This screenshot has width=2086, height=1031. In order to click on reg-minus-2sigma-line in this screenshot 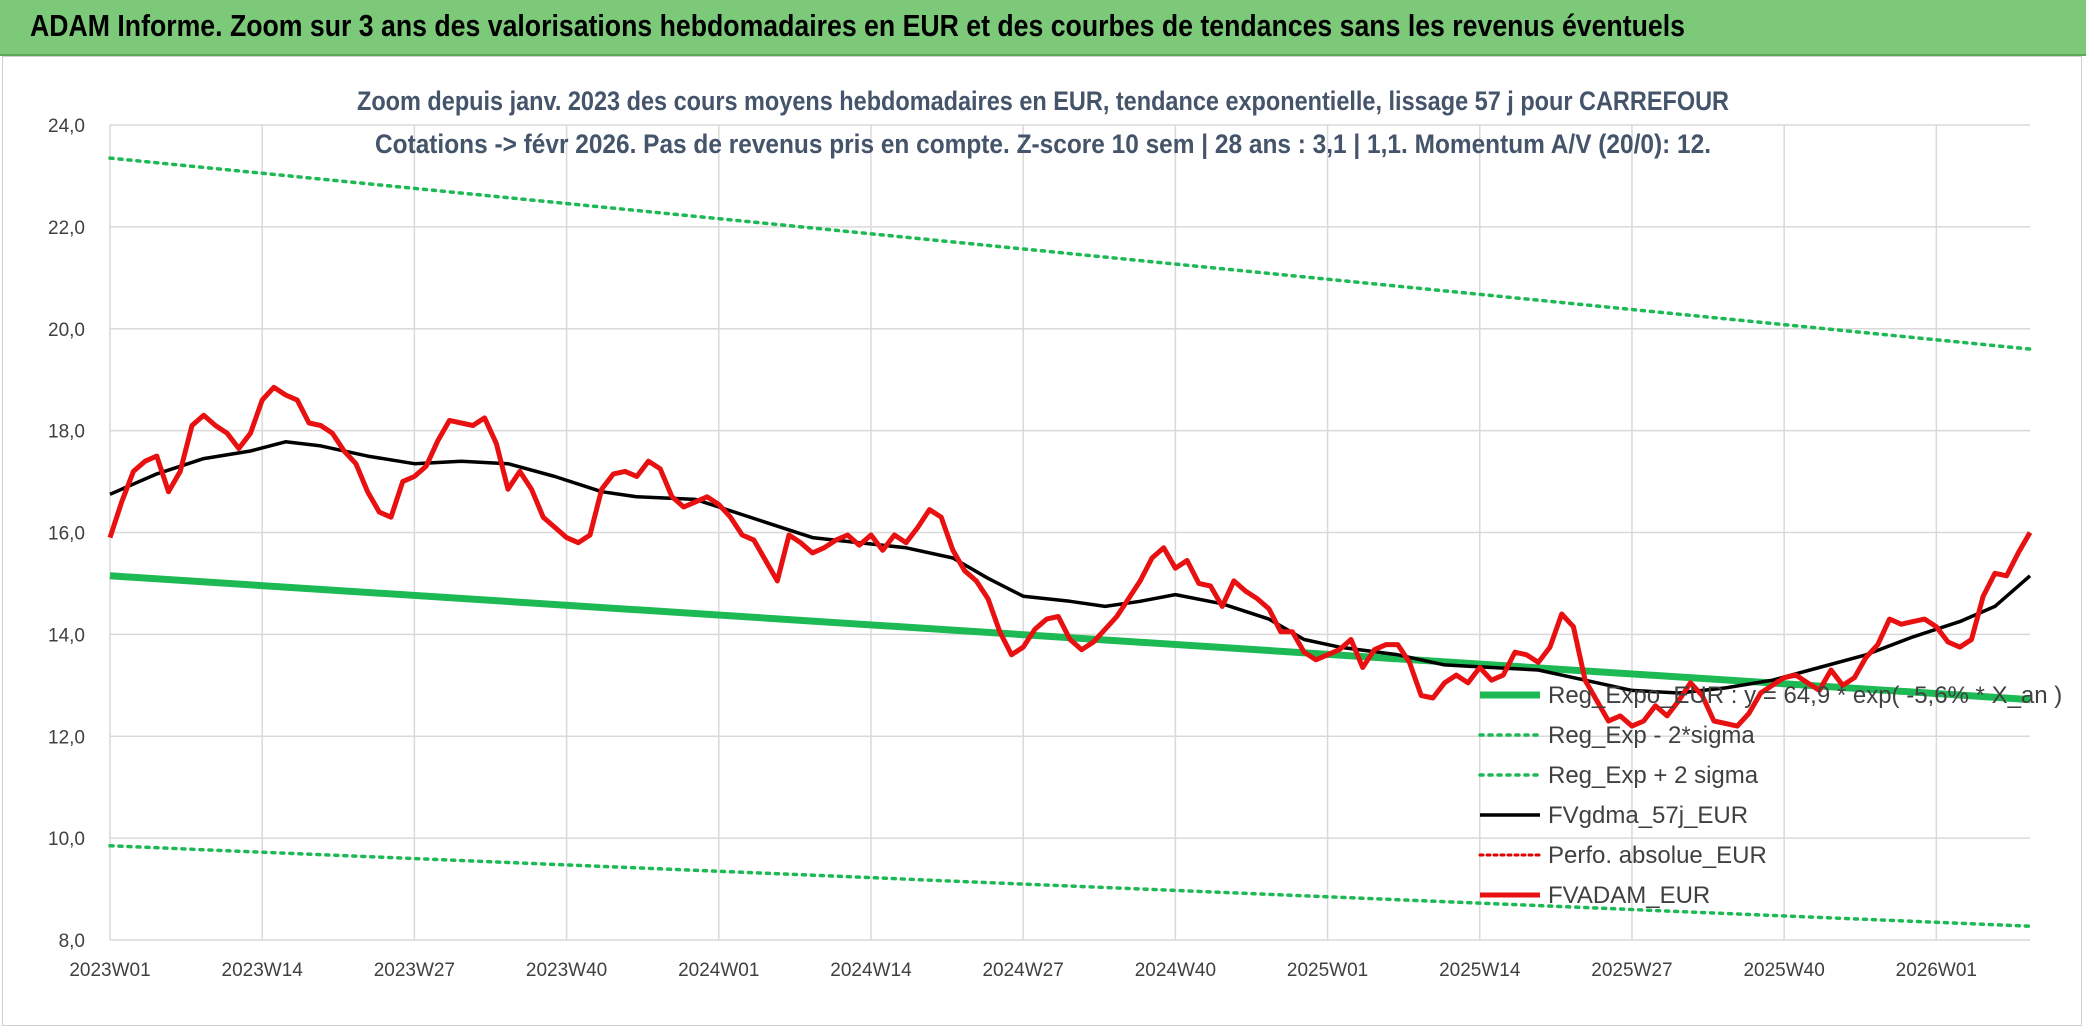, I will do `click(1070, 886)`.